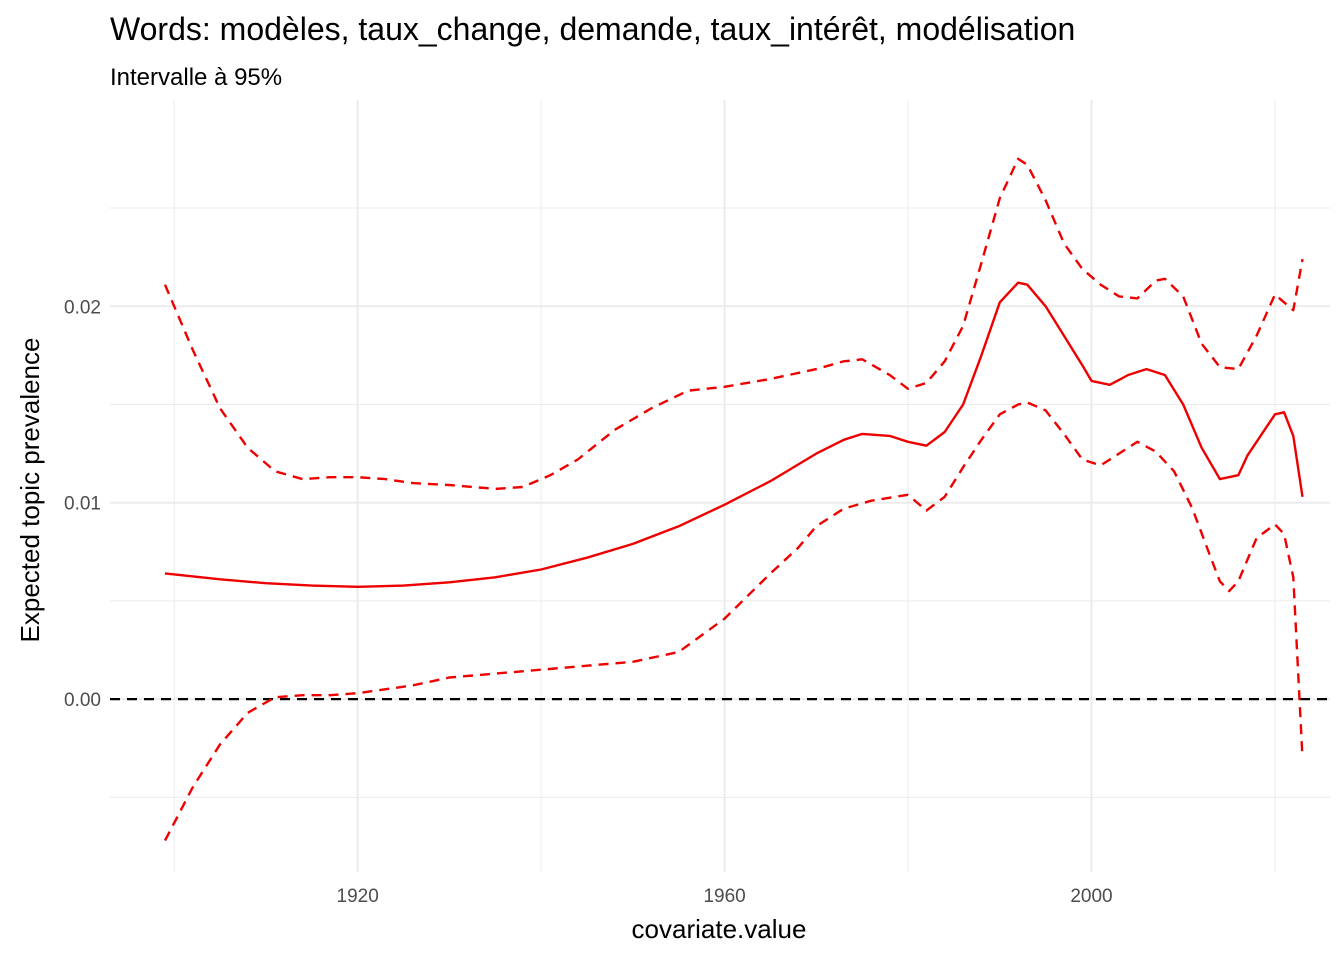 This screenshot has width=1344, height=960. I want to click on x-axis-ticks: 1920 1960 2000, so click(725, 896).